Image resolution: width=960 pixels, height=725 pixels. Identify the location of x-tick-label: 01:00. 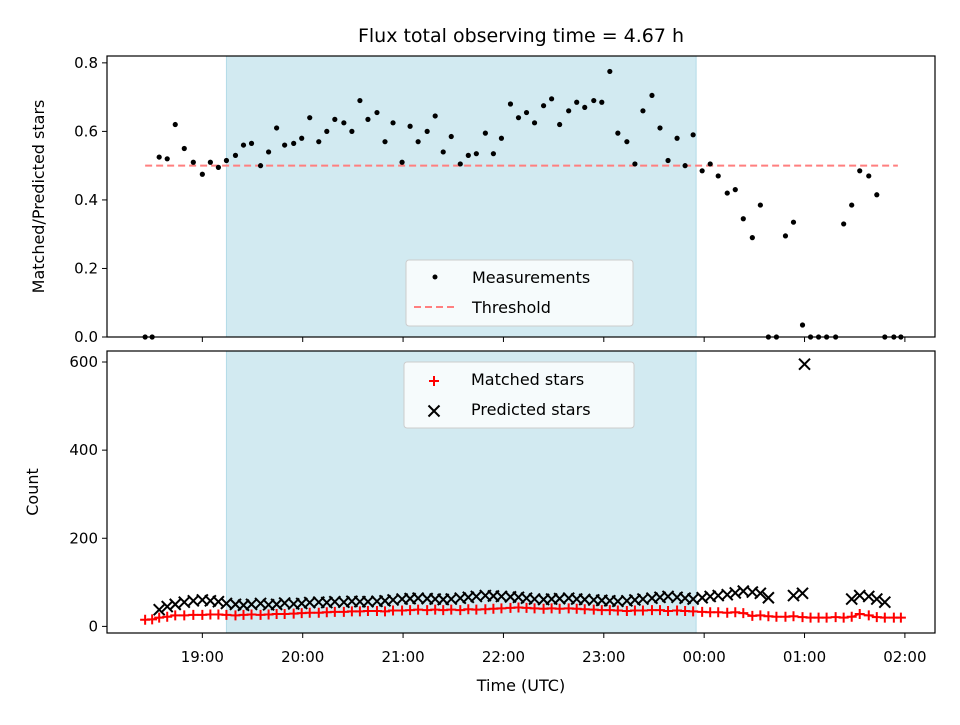
(804, 657).